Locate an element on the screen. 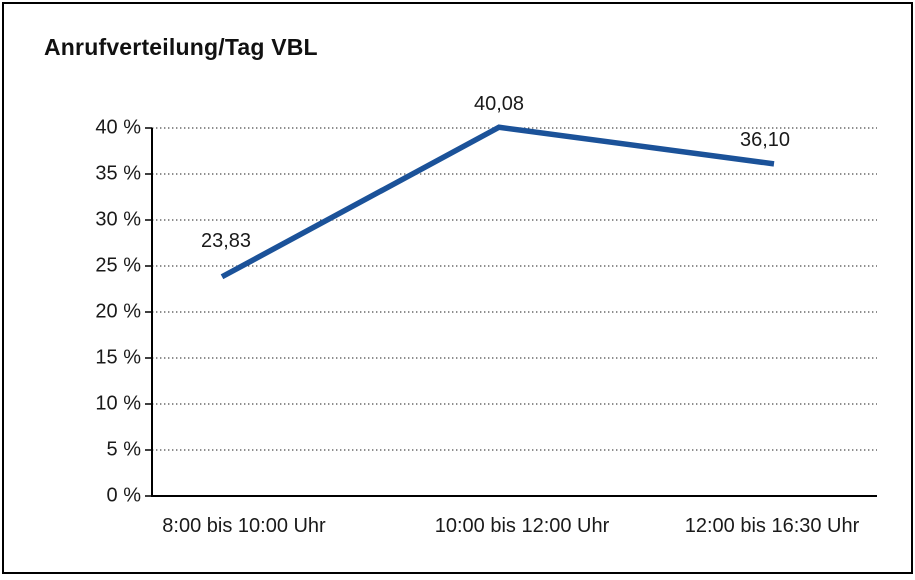 The width and height of the screenshot is (915, 580). data-point-label: 36,10 is located at coordinates (765, 139).